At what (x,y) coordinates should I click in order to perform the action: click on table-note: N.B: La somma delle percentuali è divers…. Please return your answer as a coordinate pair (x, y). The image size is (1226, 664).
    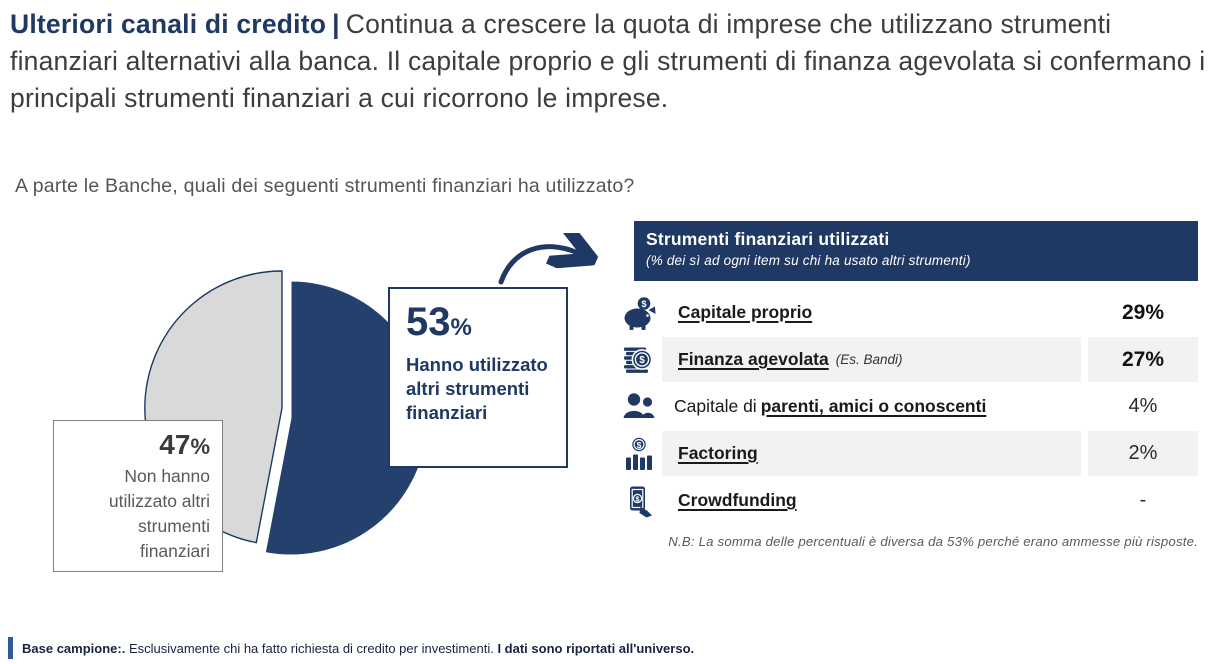
    Looking at the image, I should click on (933, 541).